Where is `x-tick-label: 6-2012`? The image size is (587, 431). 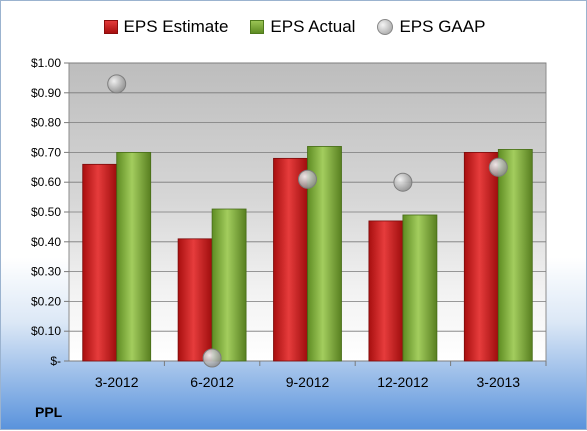
x-tick-label: 6-2012 is located at coordinates (212, 382).